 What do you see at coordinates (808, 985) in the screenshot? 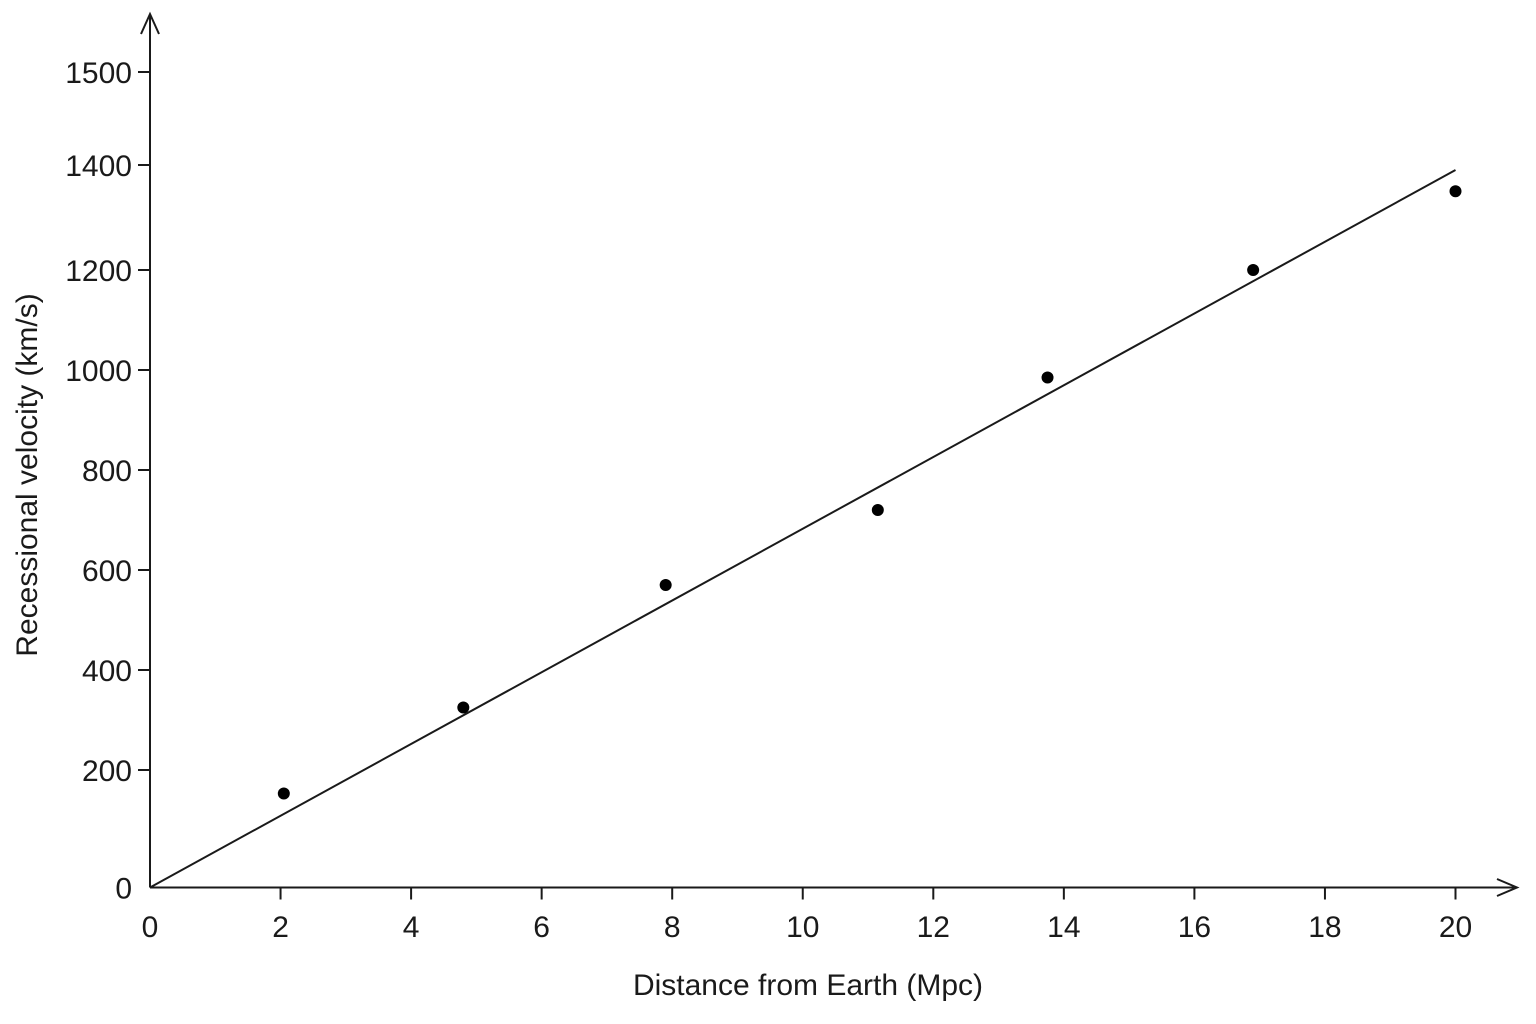
I see `x-axis-title: Distance from Earth (Mpc)` at bounding box center [808, 985].